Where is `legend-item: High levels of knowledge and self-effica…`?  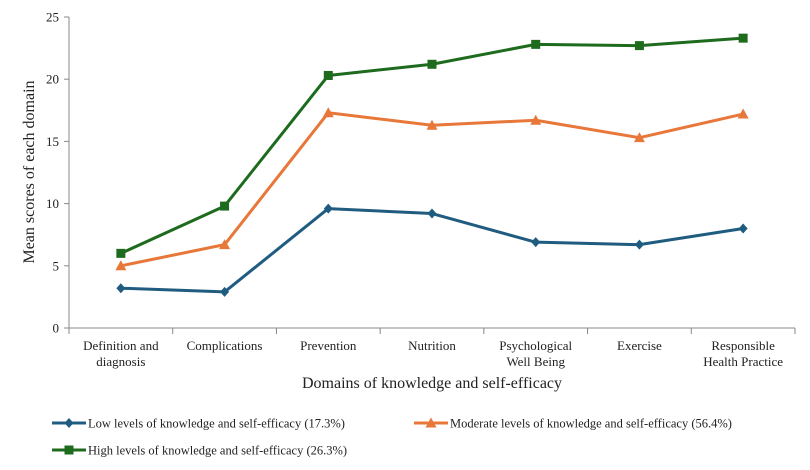
legend-item: High levels of knowledge and self-effica… is located at coordinates (199, 451).